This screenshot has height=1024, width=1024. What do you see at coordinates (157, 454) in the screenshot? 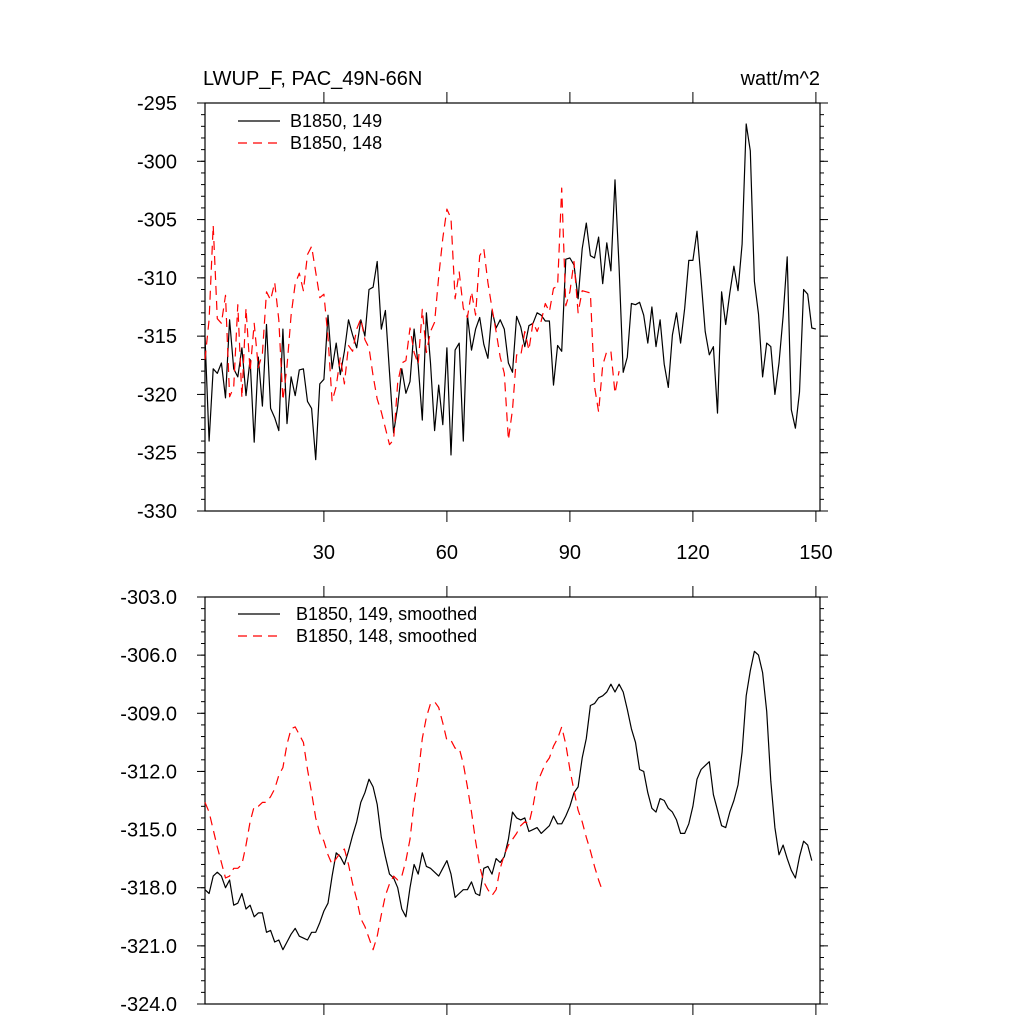
I see `y-tick-label: -325` at bounding box center [157, 454].